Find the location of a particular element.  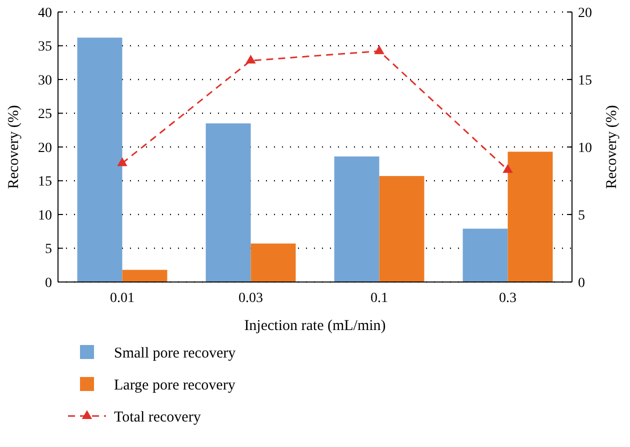

x-tick-label: 0.03 is located at coordinates (250, 298).